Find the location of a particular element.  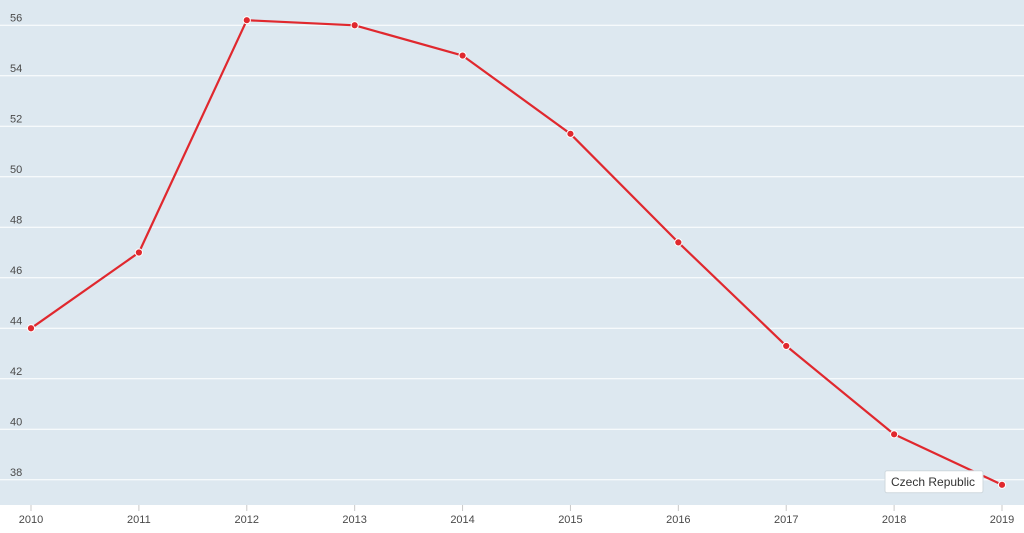

data-point-2010 is located at coordinates (31, 328).